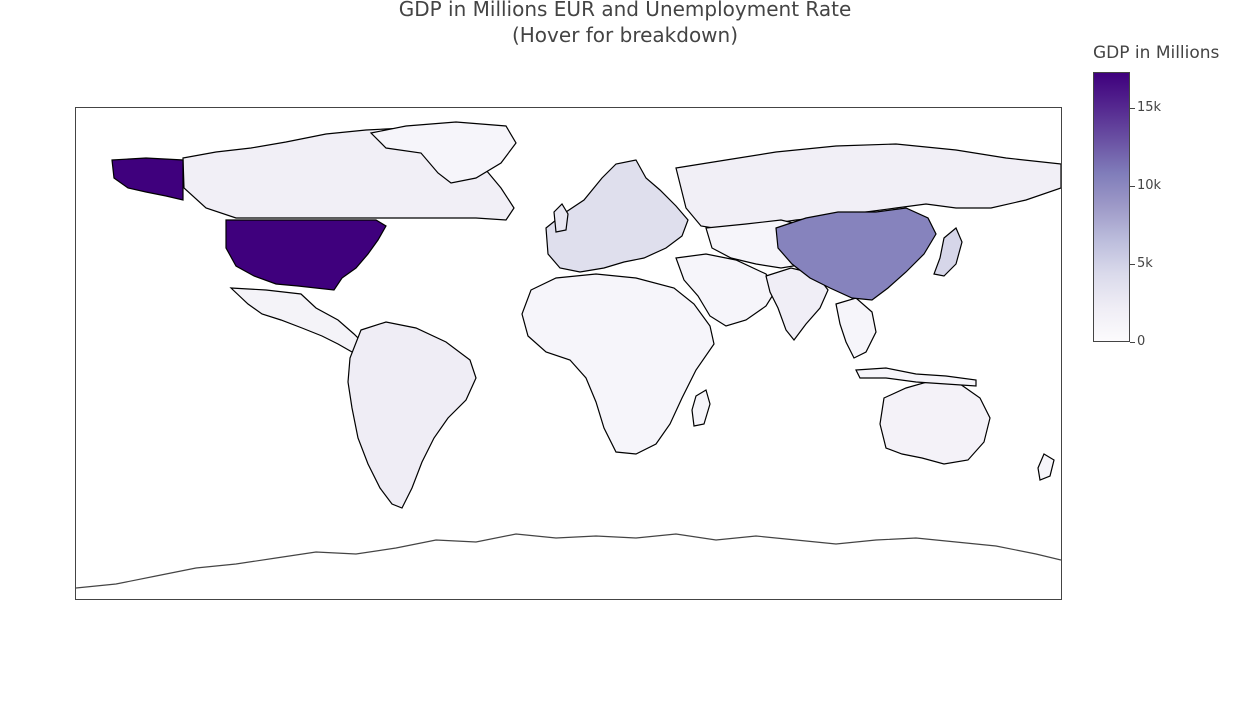 The height and width of the screenshot is (725, 1248). I want to click on chart-title-line2: (Hover for breakdown), so click(625, 35).